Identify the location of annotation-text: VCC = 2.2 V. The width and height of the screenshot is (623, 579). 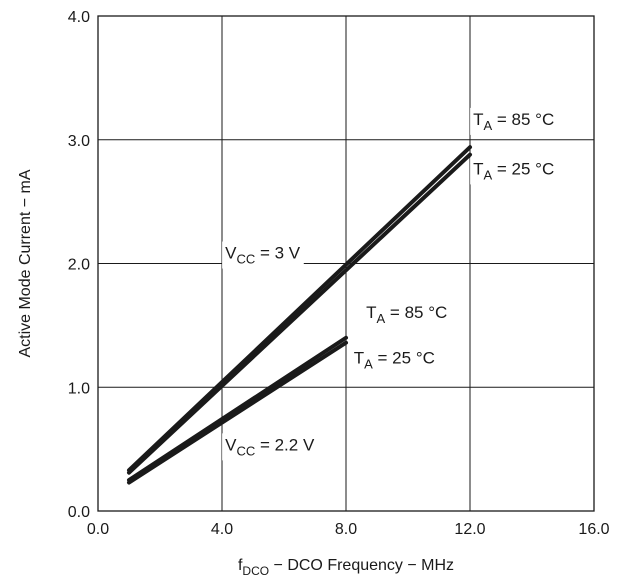
(270, 446).